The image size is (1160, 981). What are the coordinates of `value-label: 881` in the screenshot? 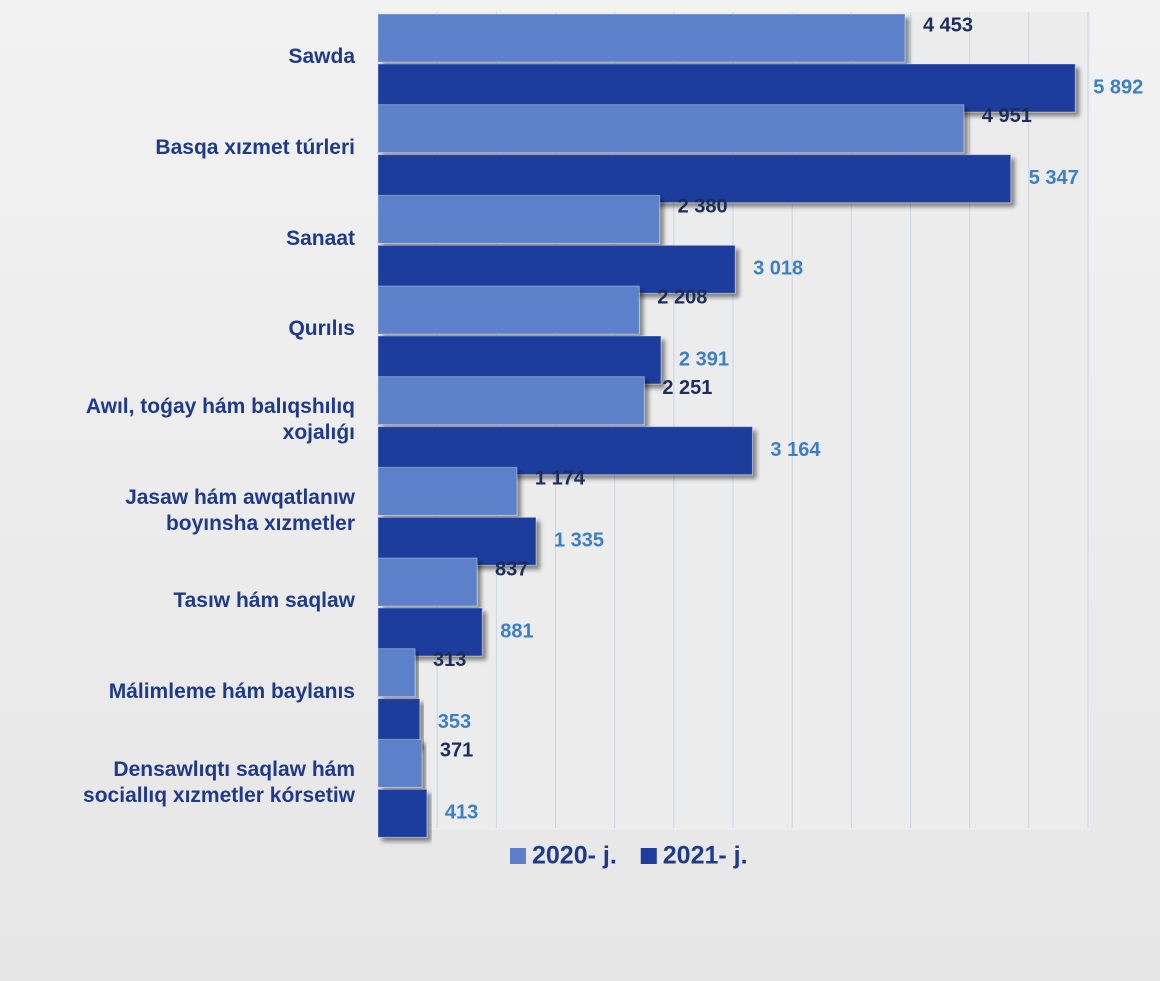 It's located at (516, 631).